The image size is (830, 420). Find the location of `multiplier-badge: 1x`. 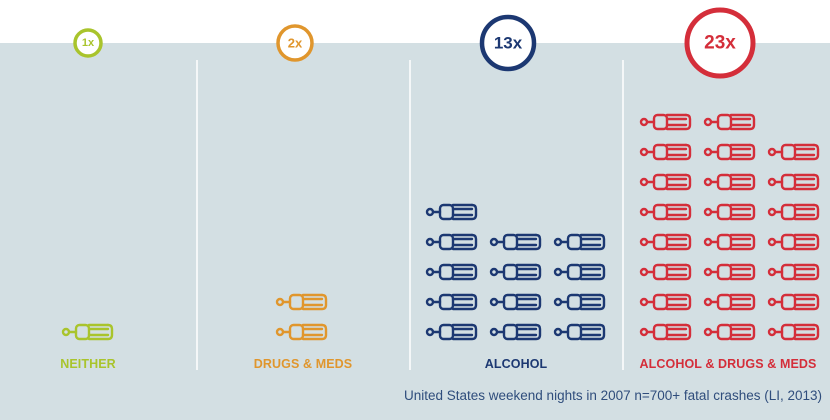

multiplier-badge: 1x is located at coordinates (88, 43).